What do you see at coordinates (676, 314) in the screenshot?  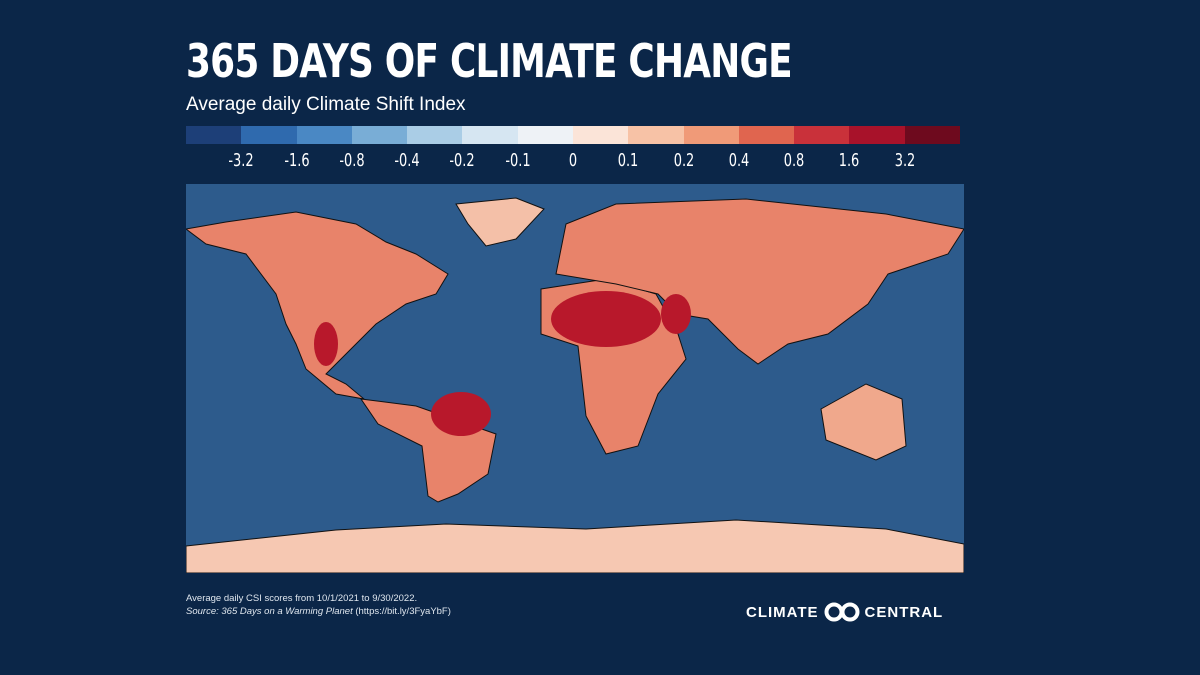 I see `arabia-hot-zone` at bounding box center [676, 314].